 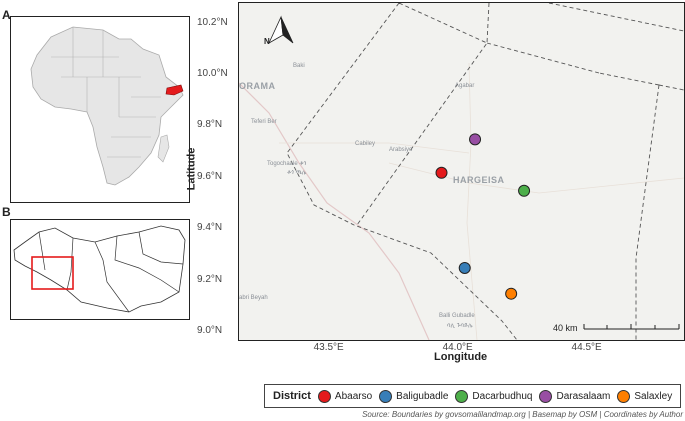 I want to click on district-point-baligubadle, so click(x=464, y=267).